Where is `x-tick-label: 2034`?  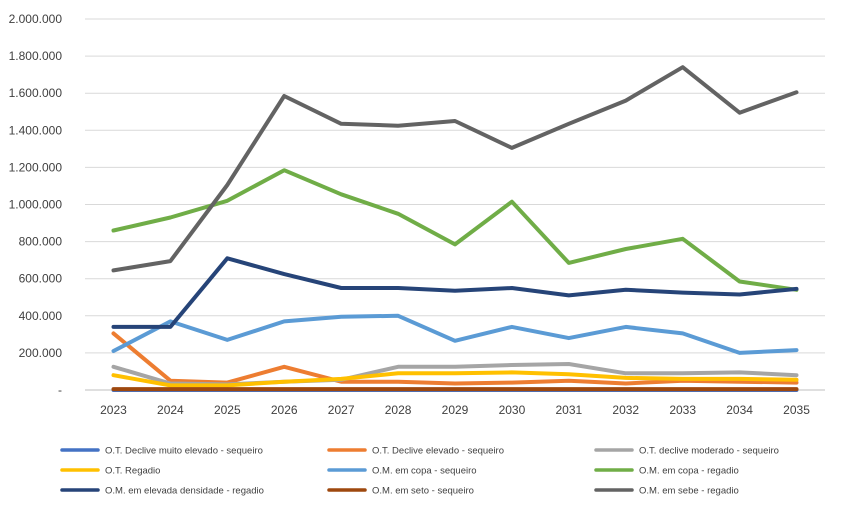
x-tick-label: 2034 is located at coordinates (739, 410).